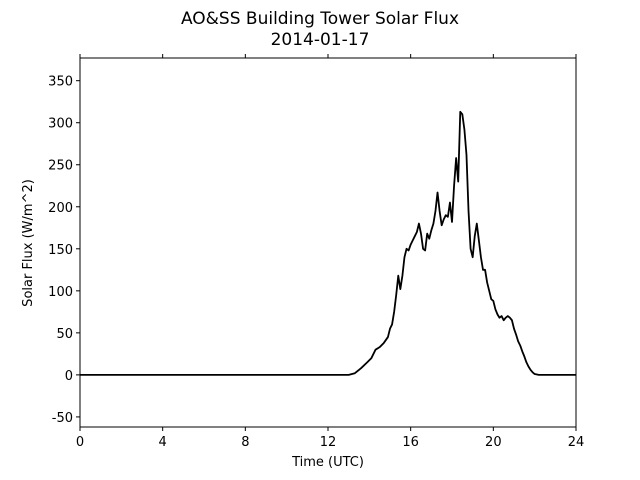 Image resolution: width=640 pixels, height=480 pixels. What do you see at coordinates (60, 208) in the screenshot?
I see `y-tick-label: 200` at bounding box center [60, 208].